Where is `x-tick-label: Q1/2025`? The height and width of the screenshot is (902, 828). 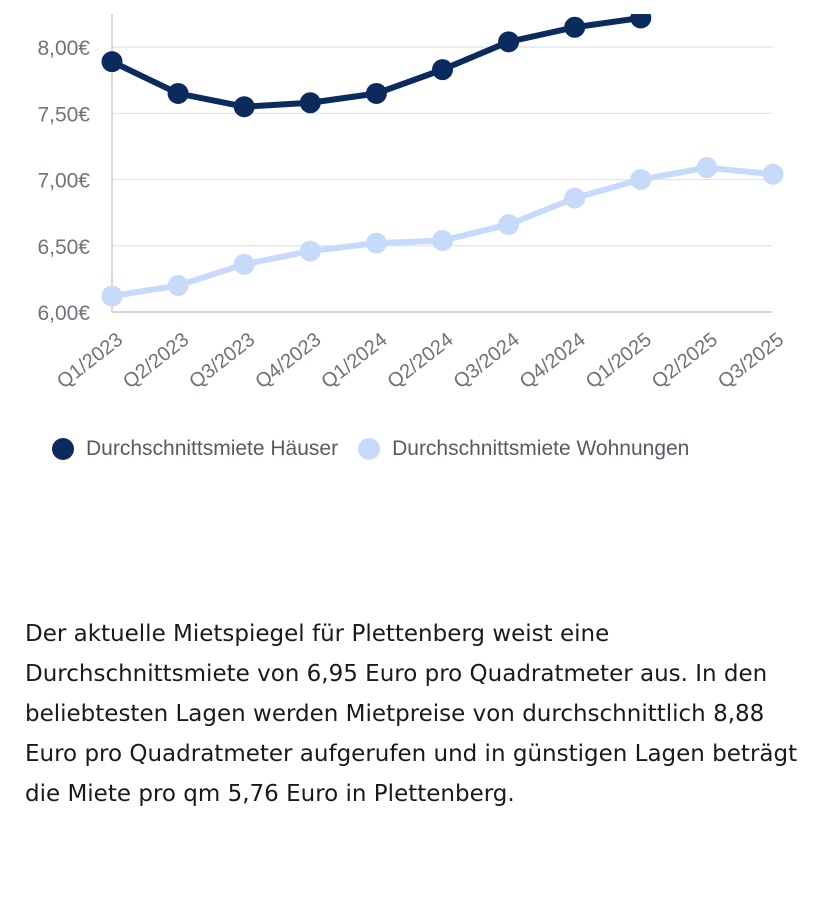 x-tick-label: Q1/2025 is located at coordinates (619, 361).